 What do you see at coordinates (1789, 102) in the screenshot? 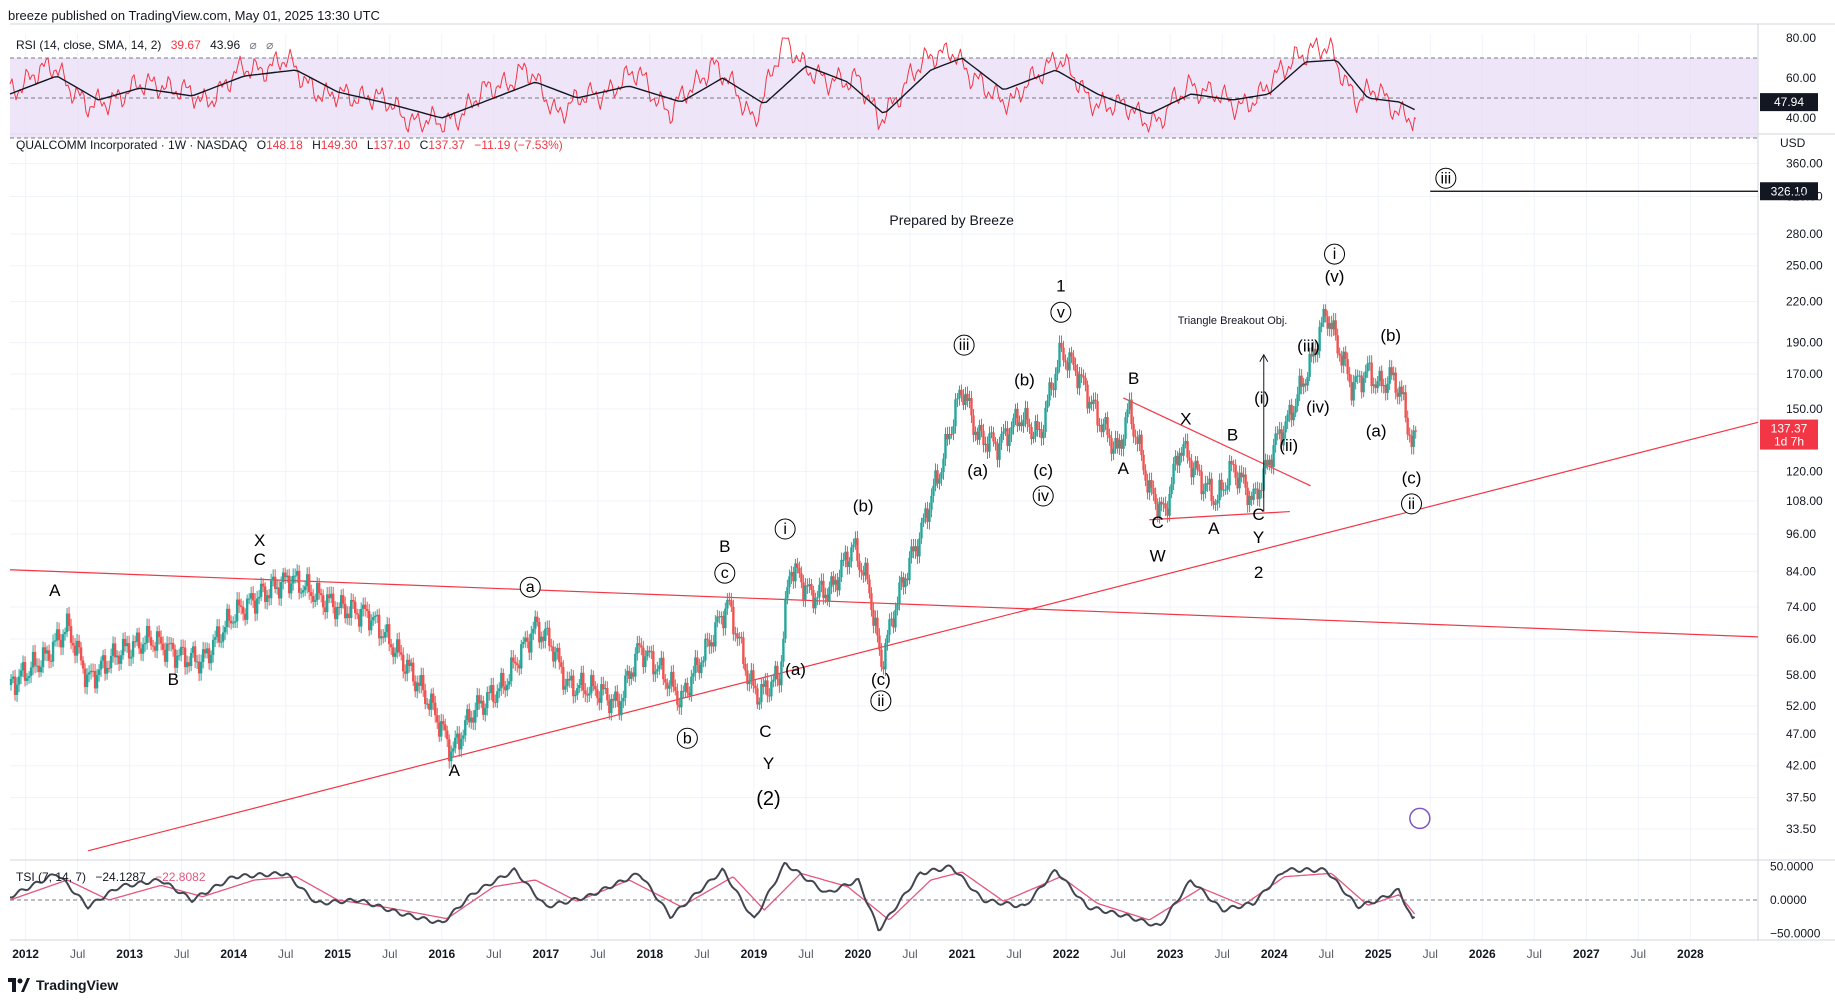
I see `rsi-last-value-label: 47.94` at bounding box center [1789, 102].